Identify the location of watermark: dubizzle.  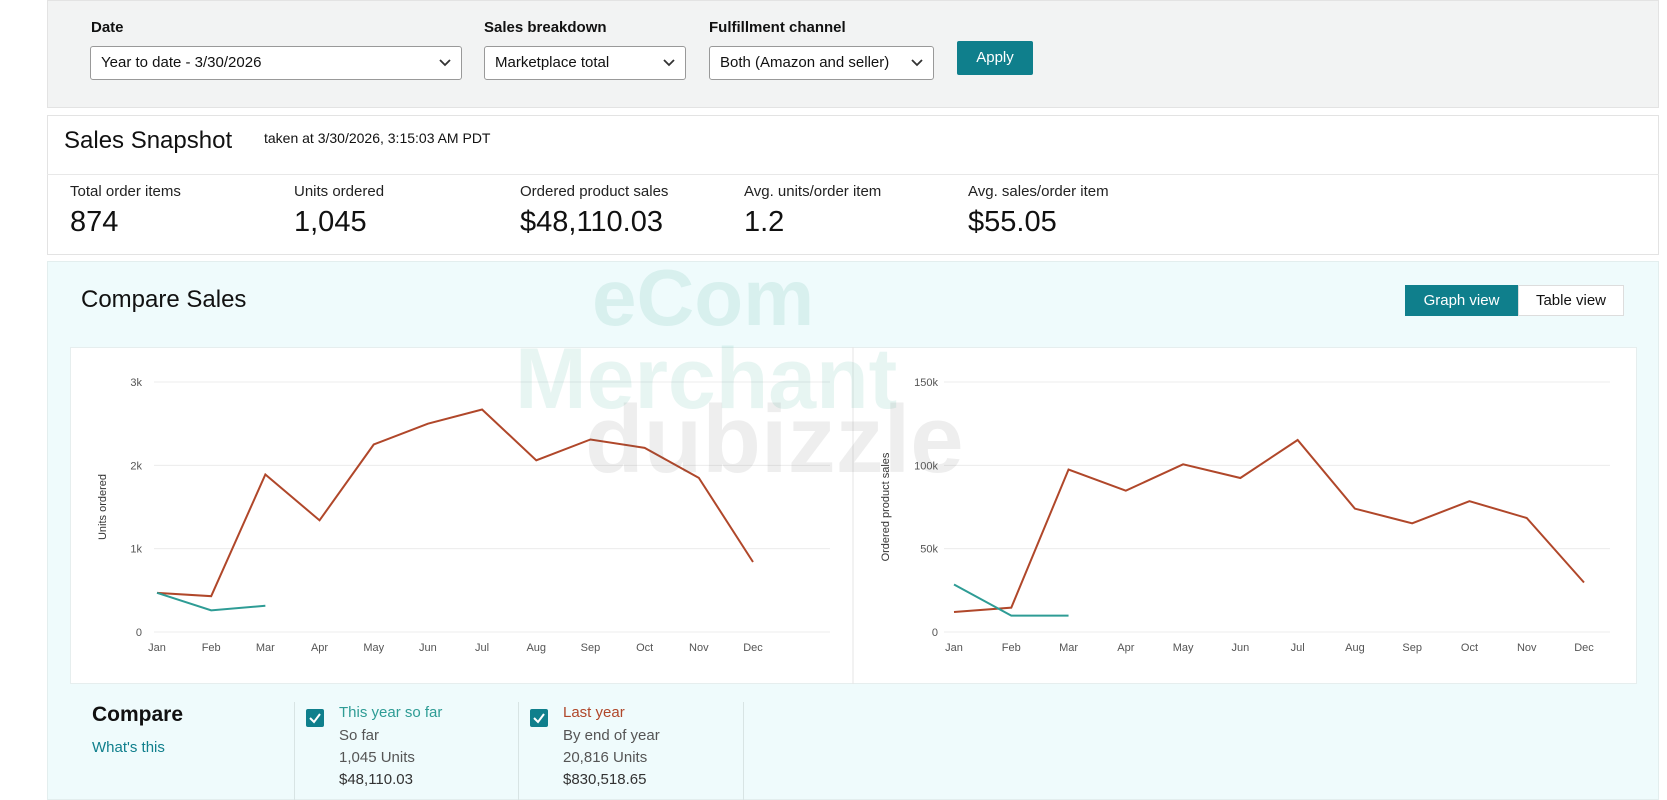
(774, 439).